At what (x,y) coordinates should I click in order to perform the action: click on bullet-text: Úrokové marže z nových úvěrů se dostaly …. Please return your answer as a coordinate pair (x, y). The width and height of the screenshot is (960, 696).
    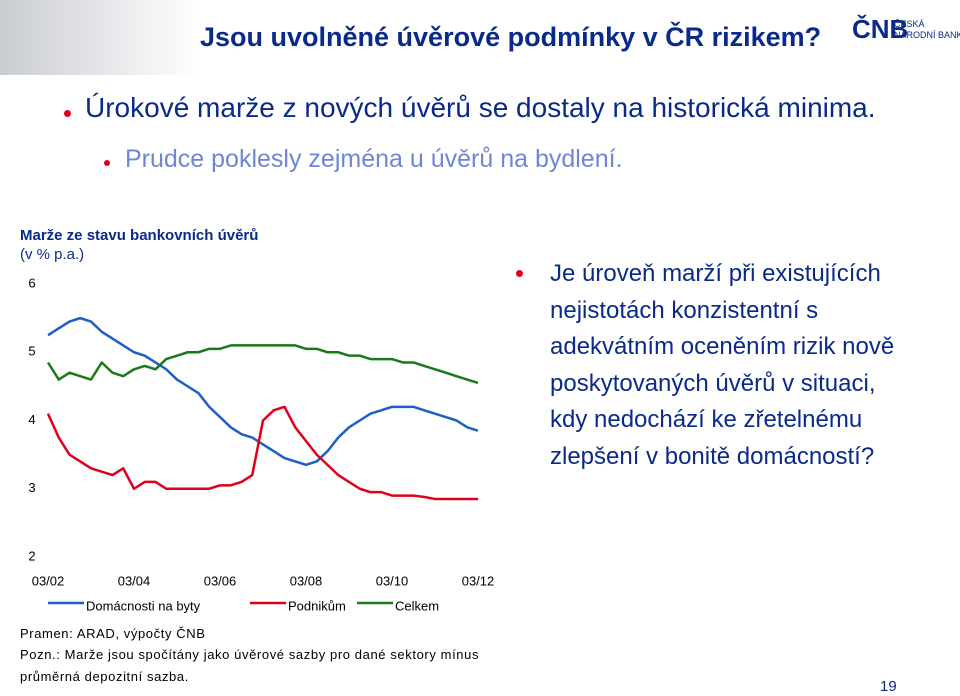
    Looking at the image, I should click on (480, 107).